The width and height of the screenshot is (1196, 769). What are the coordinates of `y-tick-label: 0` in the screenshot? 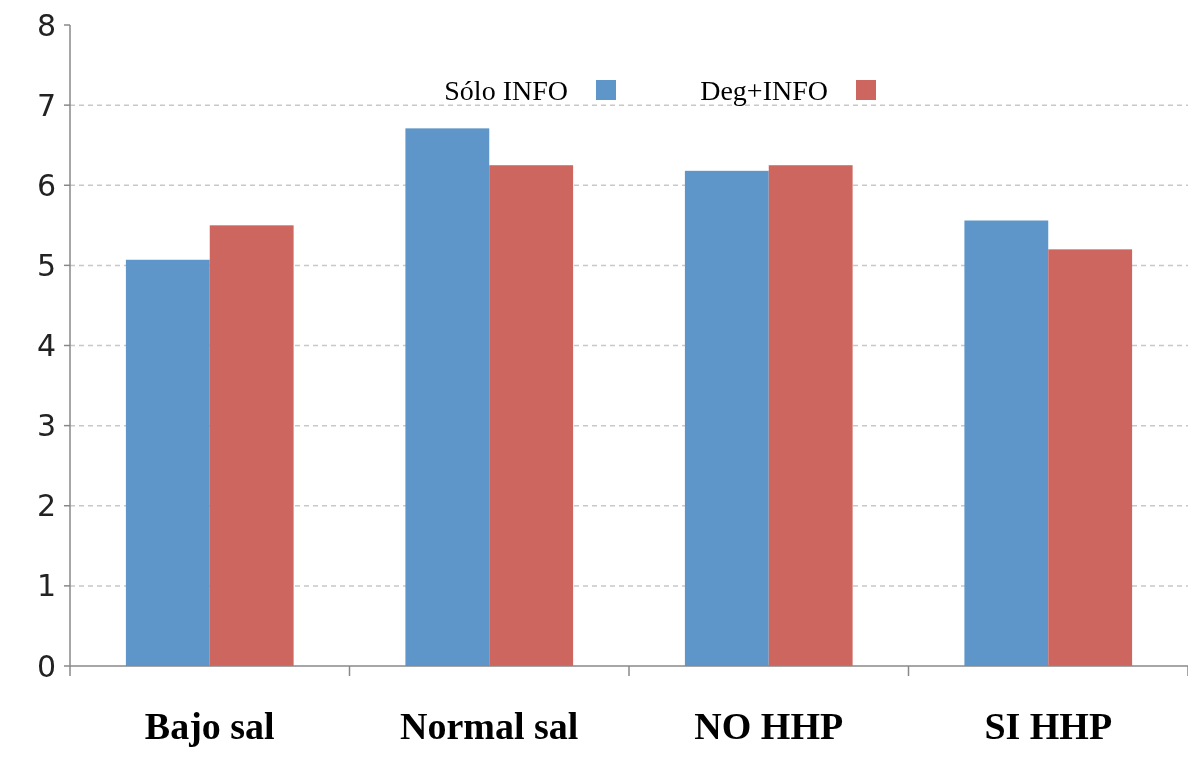 It's located at (46, 666).